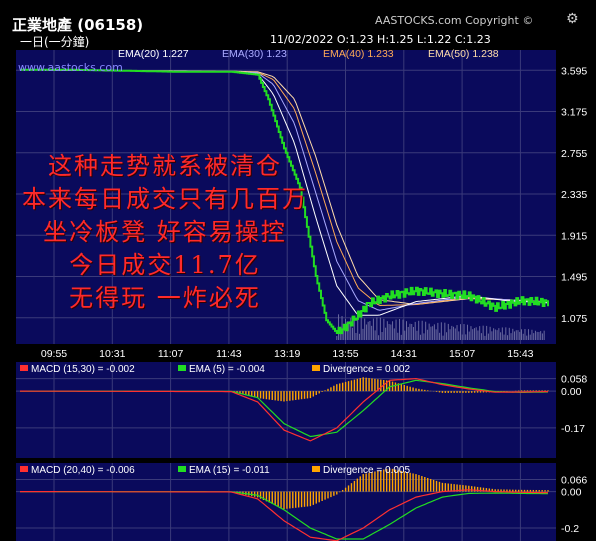  What do you see at coordinates (366, 369) in the screenshot?
I see `legend-divergence: Divergence = 0.002` at bounding box center [366, 369].